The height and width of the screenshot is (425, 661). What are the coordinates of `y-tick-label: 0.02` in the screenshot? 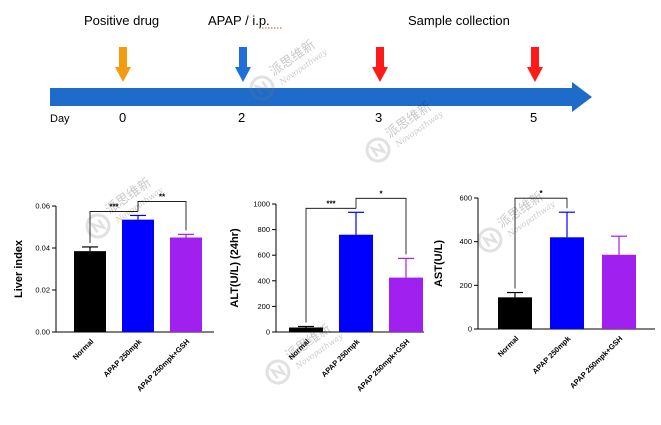 It's located at (42, 290).